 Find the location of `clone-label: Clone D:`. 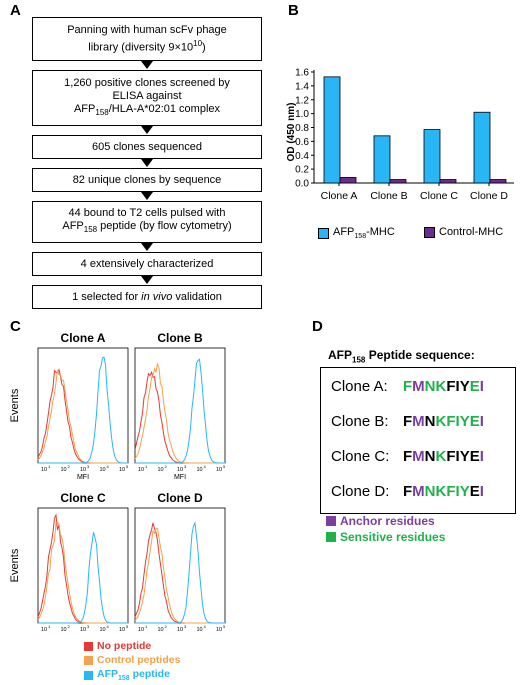

clone-label: Clone D: is located at coordinates (360, 491).